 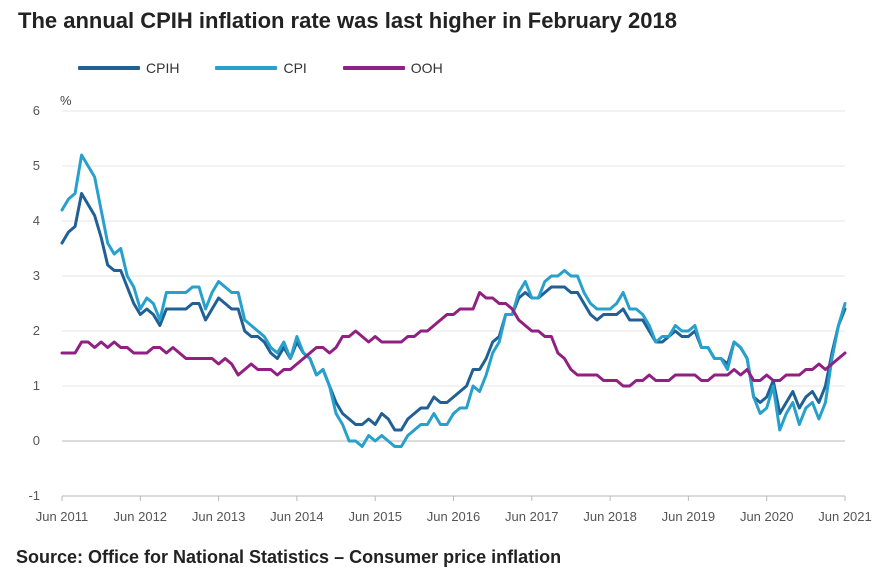 I want to click on y-axis-unit: %, so click(x=66, y=100).